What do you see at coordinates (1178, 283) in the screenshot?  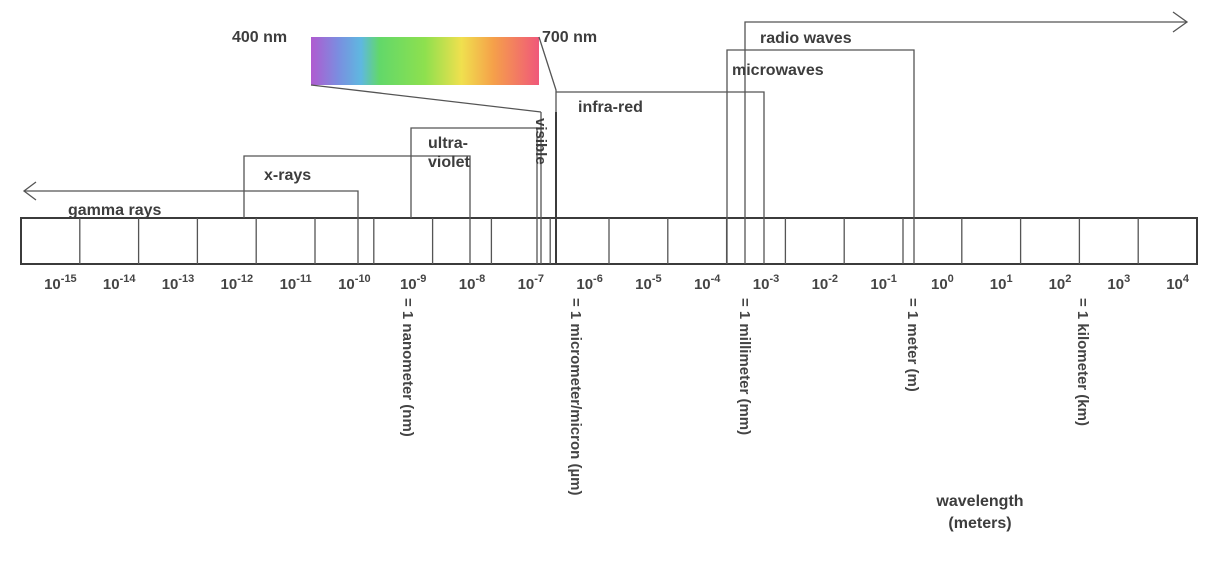 I see `tick-label: 10⁴` at bounding box center [1178, 283].